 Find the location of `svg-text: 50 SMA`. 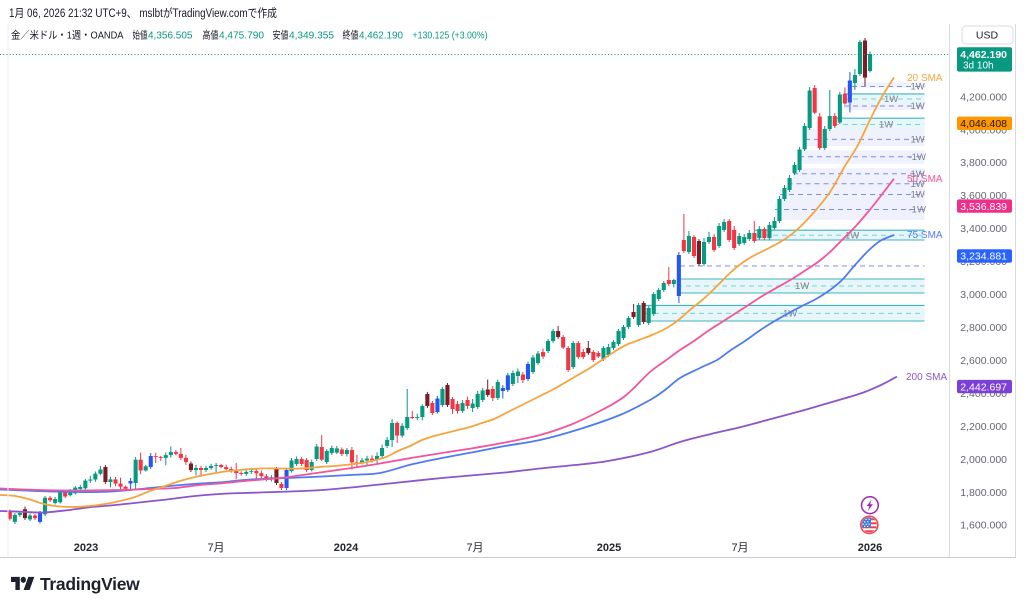

svg-text: 50 SMA is located at coordinates (925, 179).